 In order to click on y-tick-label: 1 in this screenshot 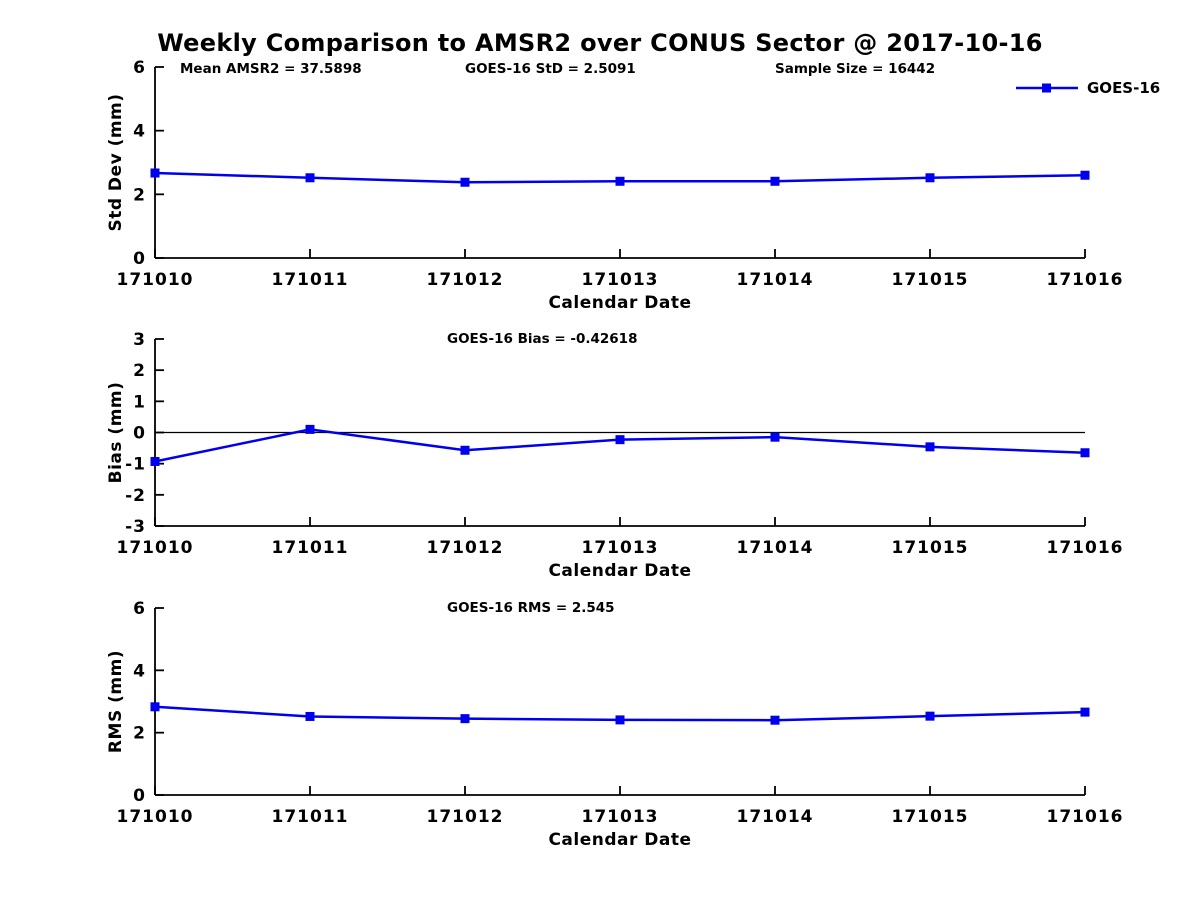, I will do `click(139, 402)`.